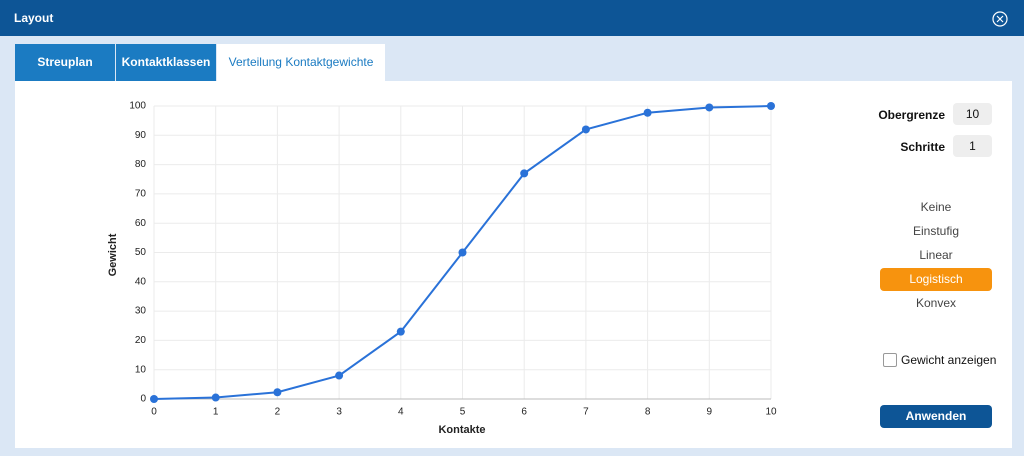 This screenshot has height=456, width=1024. Describe the element at coordinates (339, 412) in the screenshot. I see `x-tick-label: 3` at that location.